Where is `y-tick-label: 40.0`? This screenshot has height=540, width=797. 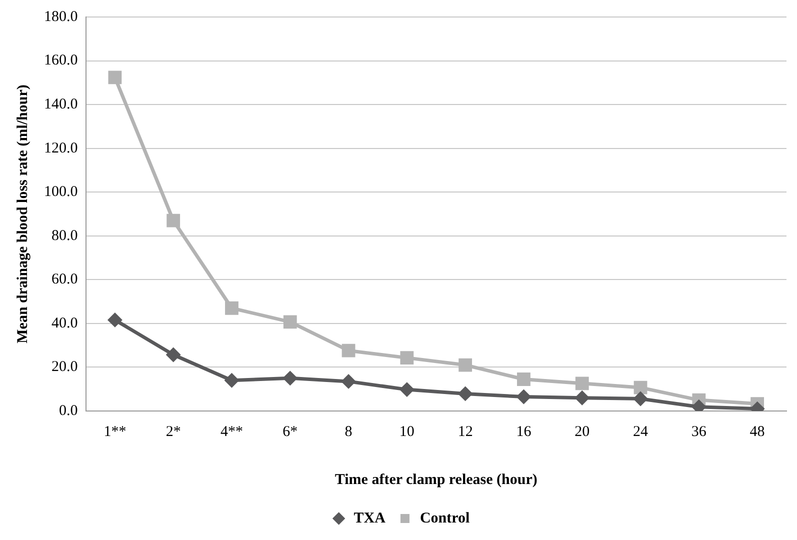
y-tick-label: 40.0 is located at coordinates (65, 323).